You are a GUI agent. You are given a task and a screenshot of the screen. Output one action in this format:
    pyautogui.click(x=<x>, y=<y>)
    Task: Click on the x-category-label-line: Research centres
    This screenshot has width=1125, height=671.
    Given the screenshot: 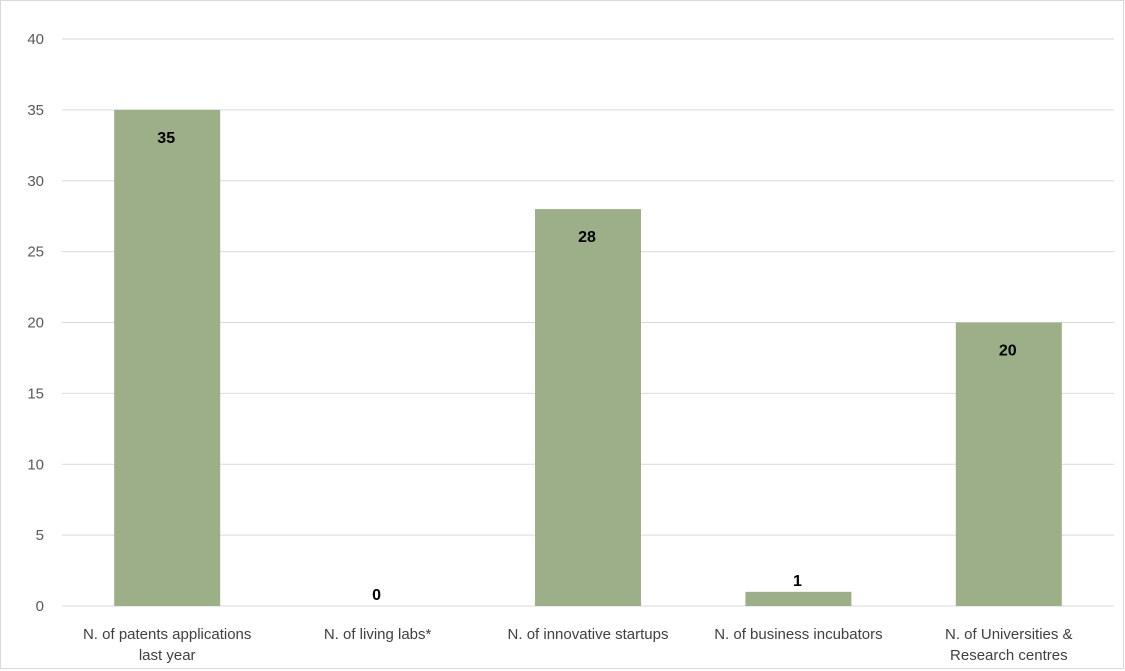 What is the action you would take?
    pyautogui.click(x=1009, y=655)
    